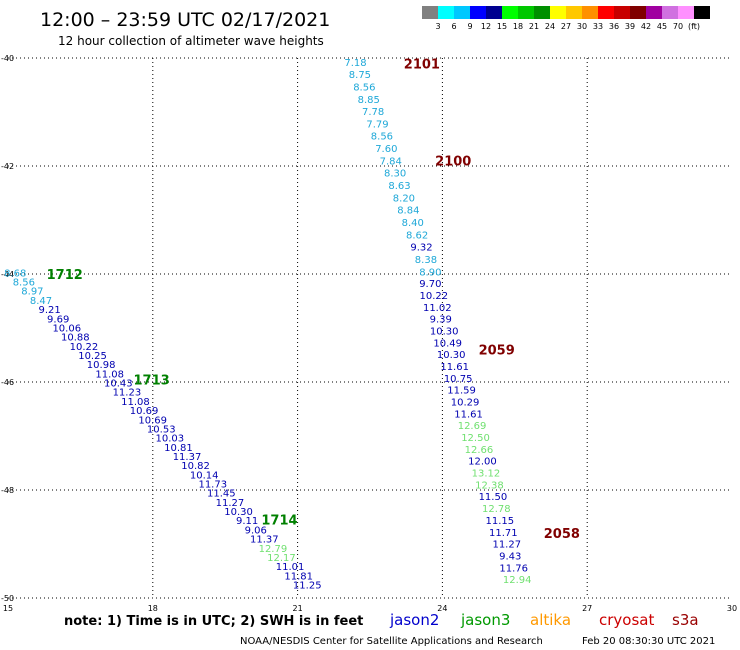 Image resolution: width=740 pixels, height=650 pixels. I want to click on satellite-label-s3a: s3a, so click(685, 620).